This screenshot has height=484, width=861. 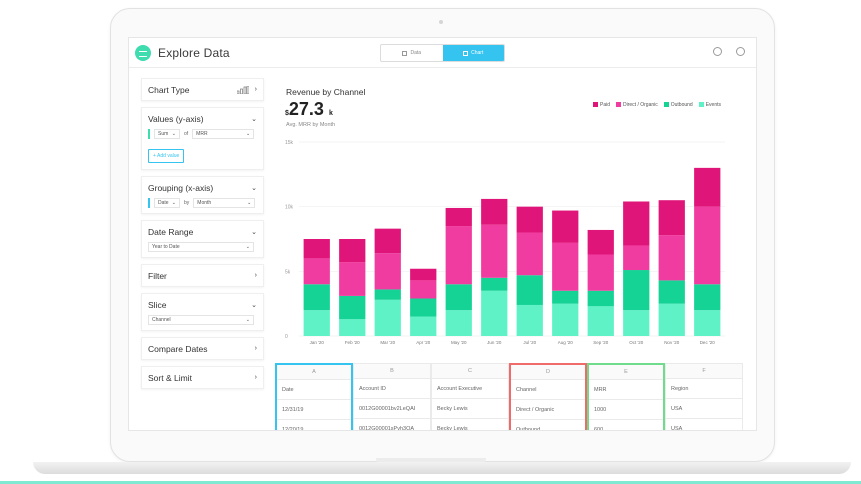 What do you see at coordinates (286, 337) in the screenshot?
I see `y-tick-label: 0` at bounding box center [286, 337].